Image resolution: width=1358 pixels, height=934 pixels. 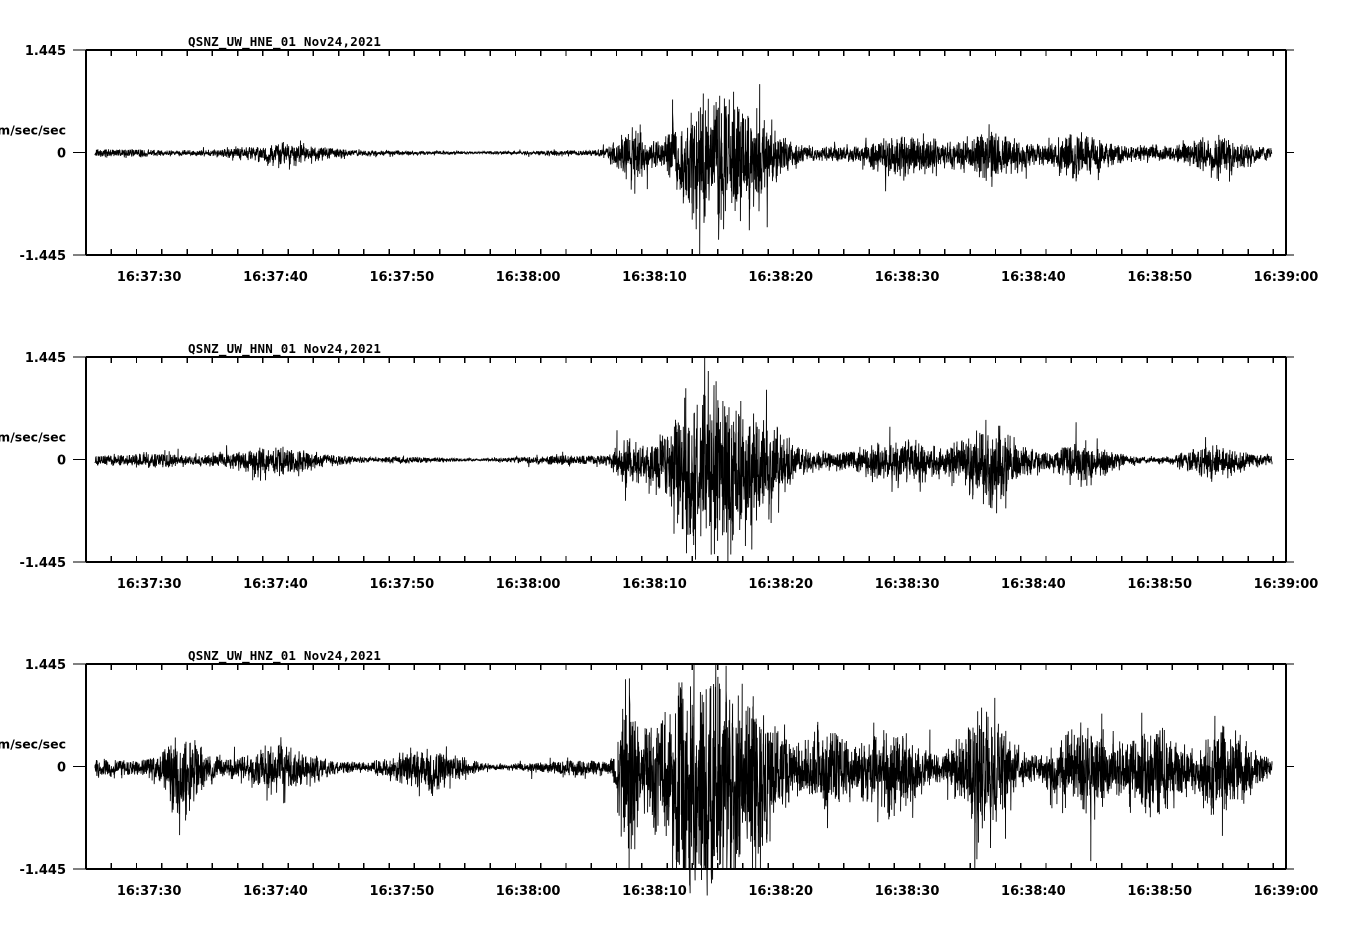 What do you see at coordinates (284, 656) in the screenshot?
I see `trace-title: QSNZ_UW_HNZ_01 Nov24,2021` at bounding box center [284, 656].